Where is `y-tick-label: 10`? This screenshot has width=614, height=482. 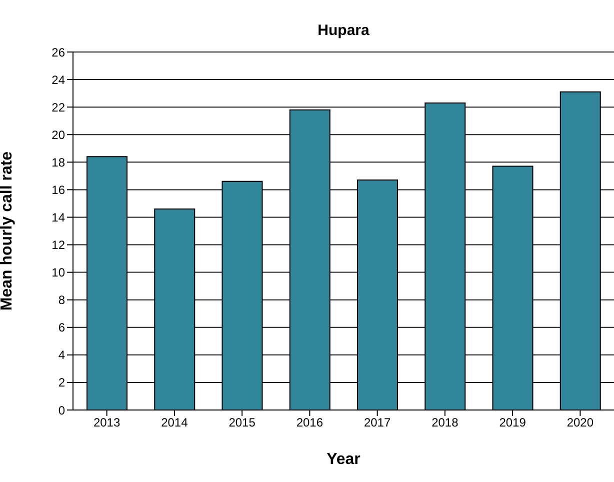
y-tick-label: 10 is located at coordinates (59, 273).